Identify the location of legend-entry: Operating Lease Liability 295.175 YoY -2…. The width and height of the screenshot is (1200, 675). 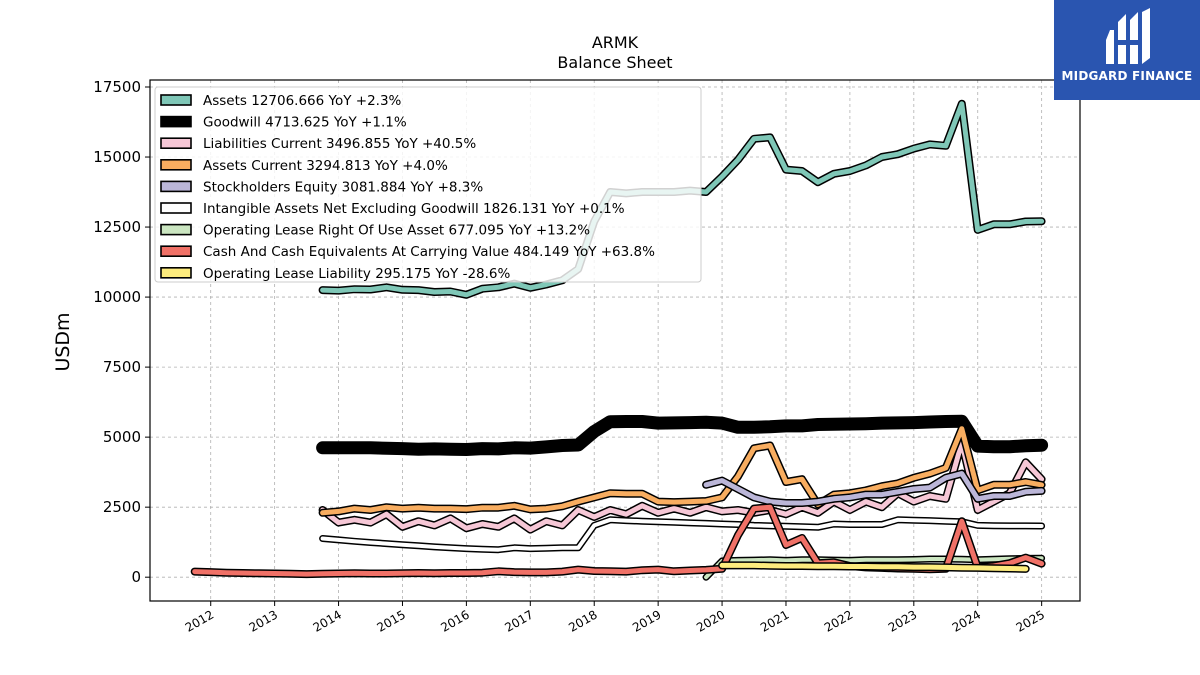
(335, 274).